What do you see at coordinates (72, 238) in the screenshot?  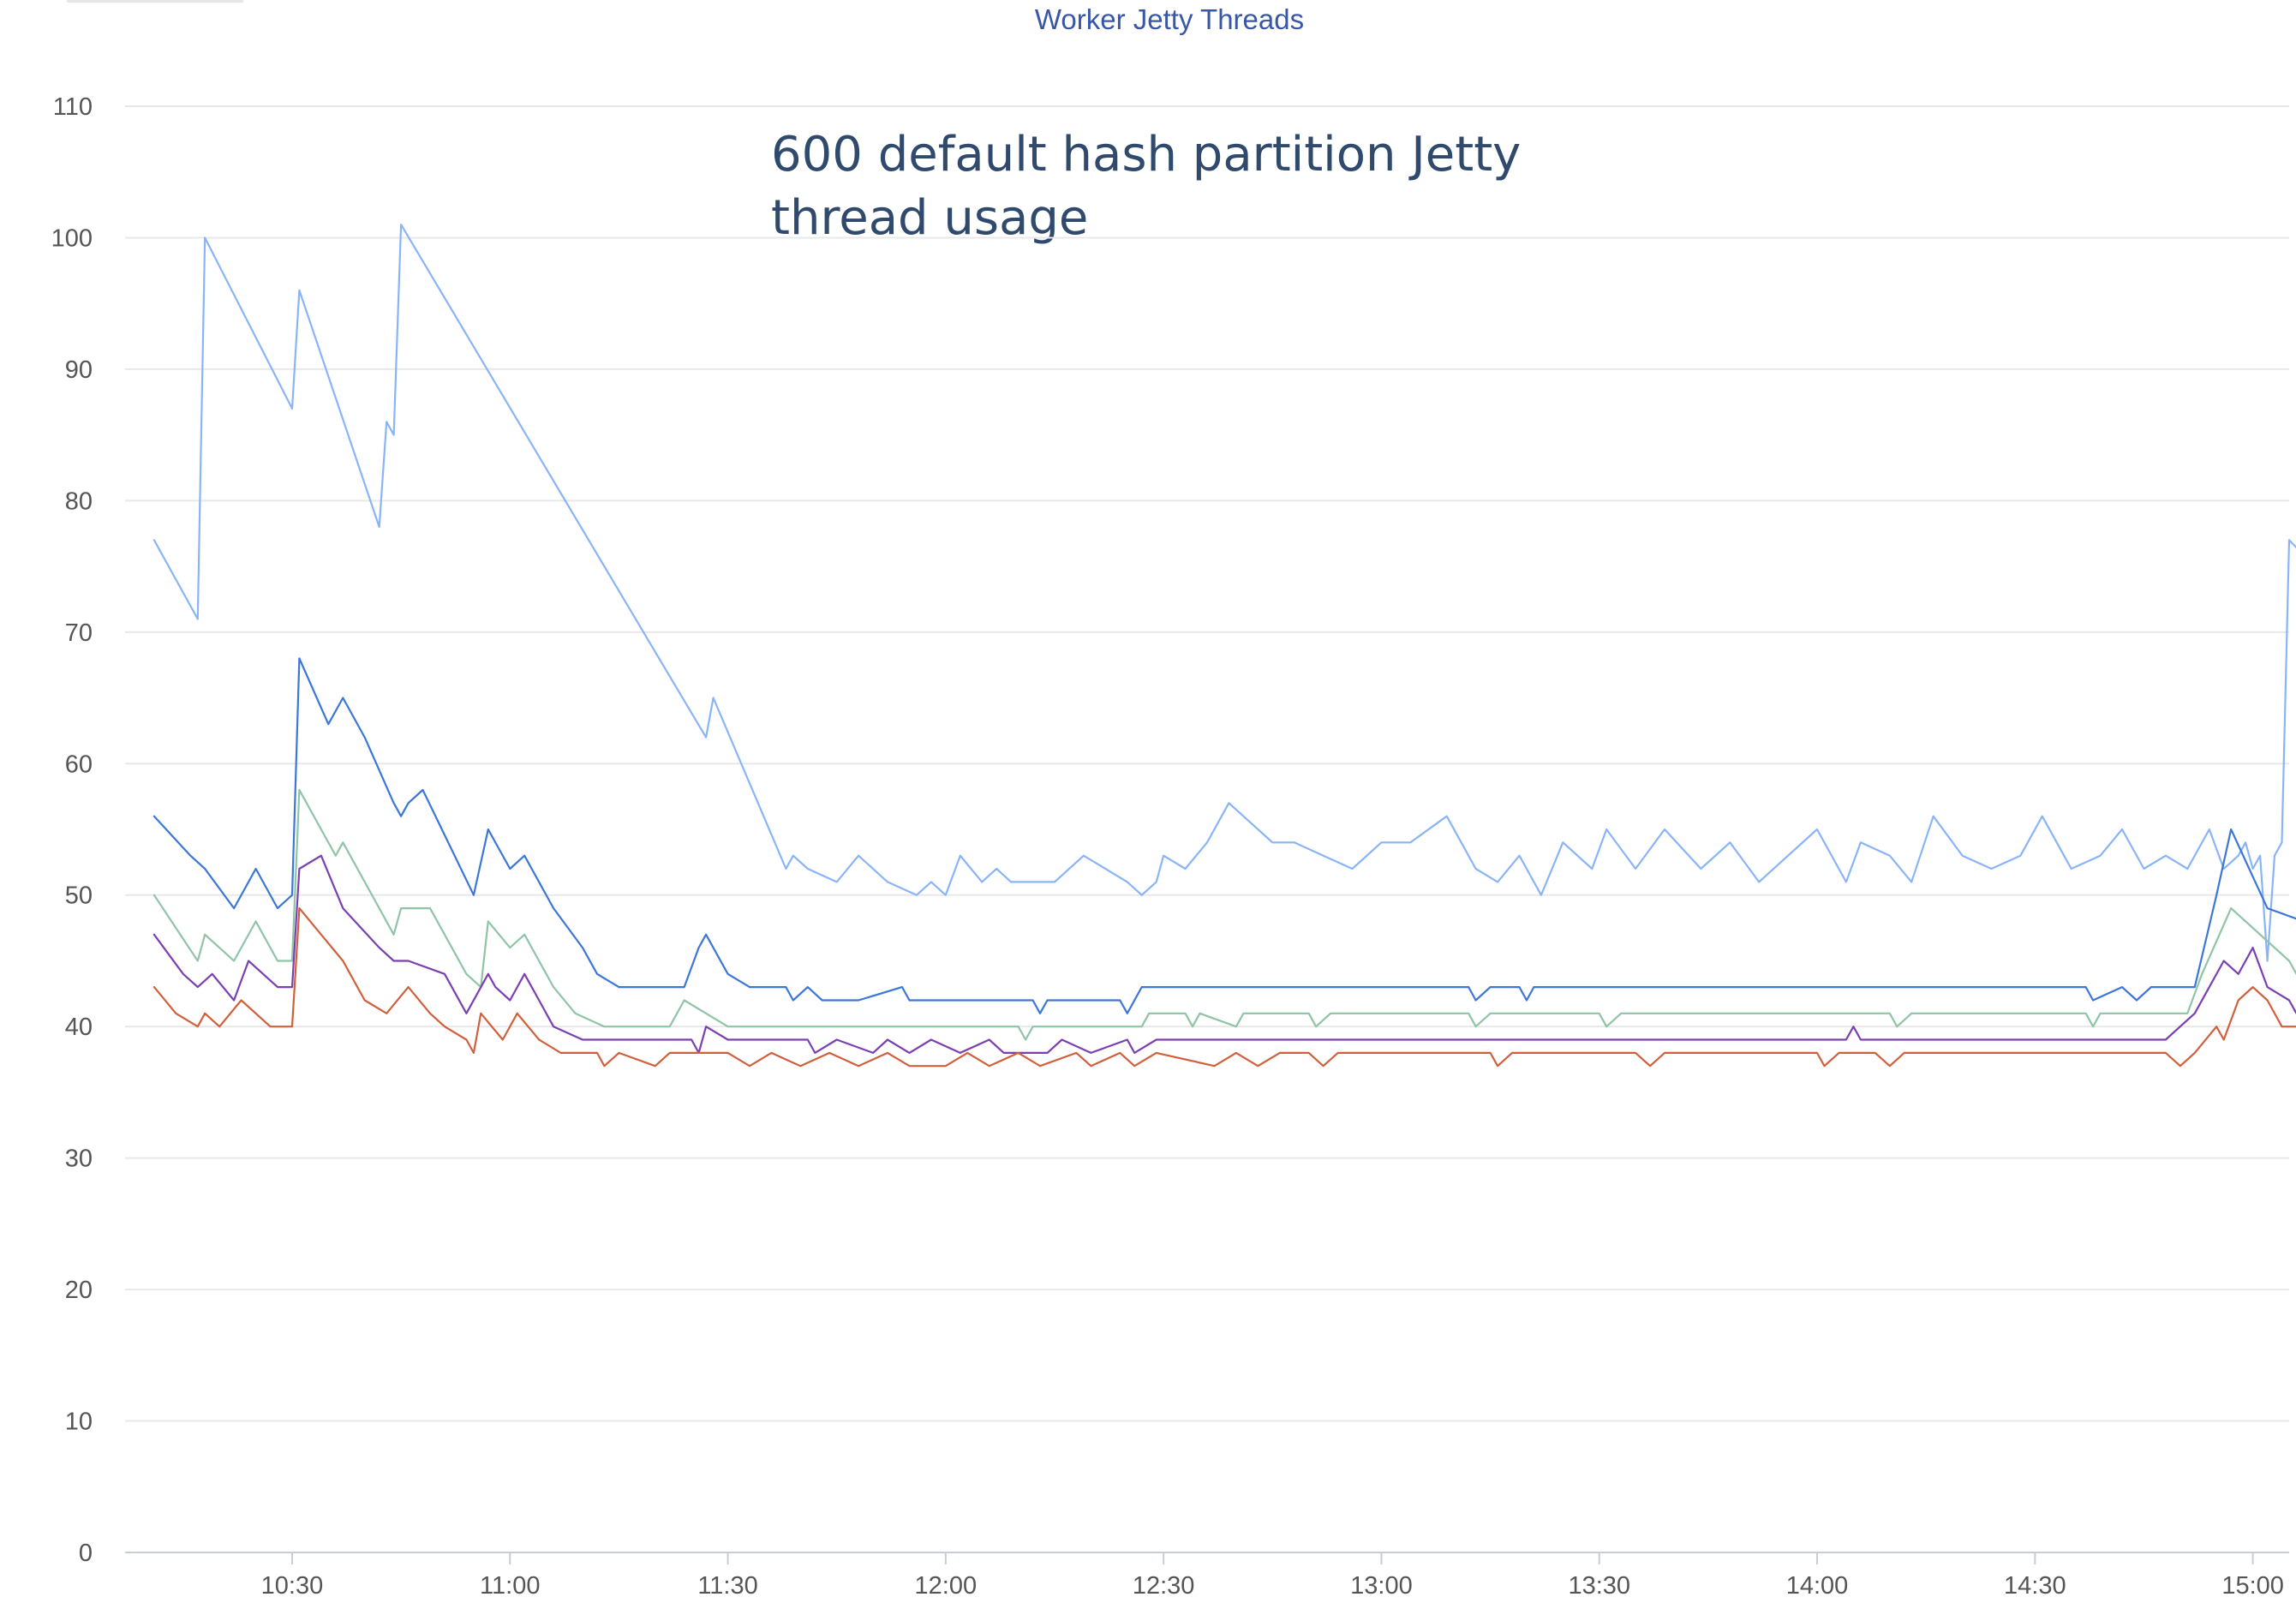 I see `y-tick-label: 100` at bounding box center [72, 238].